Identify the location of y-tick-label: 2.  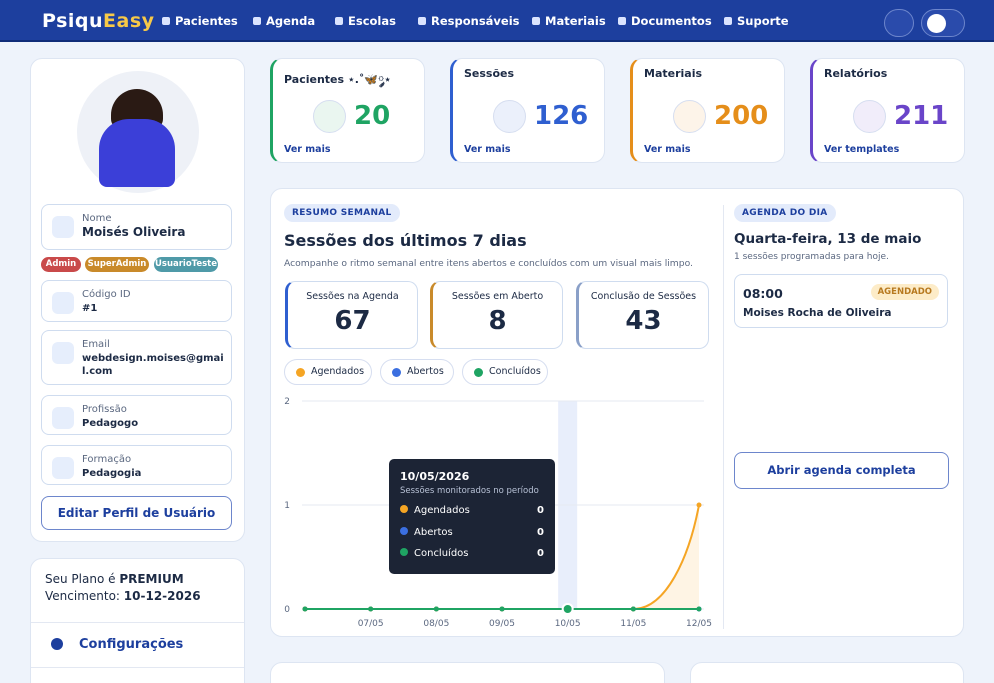
(287, 402).